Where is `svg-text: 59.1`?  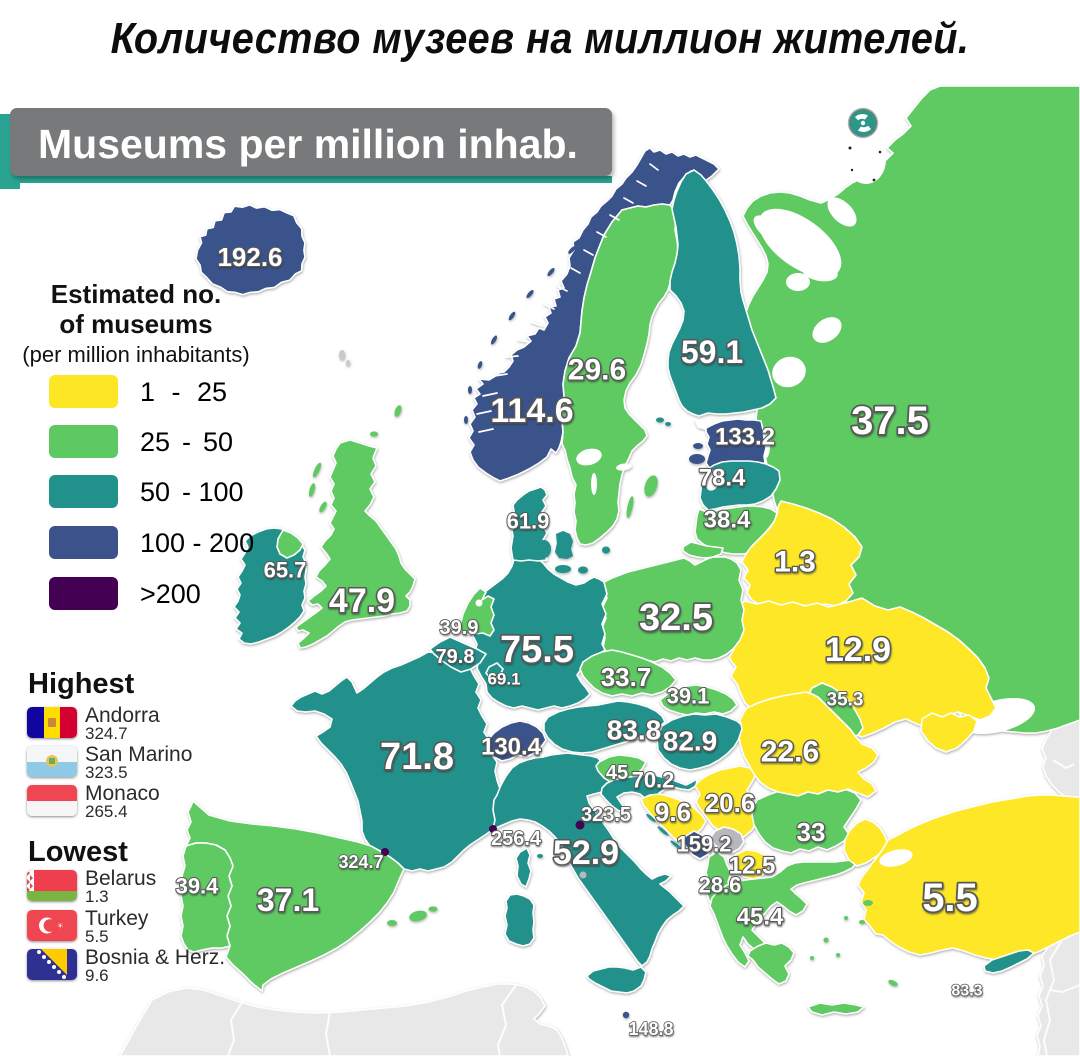 svg-text: 59.1 is located at coordinates (712, 352).